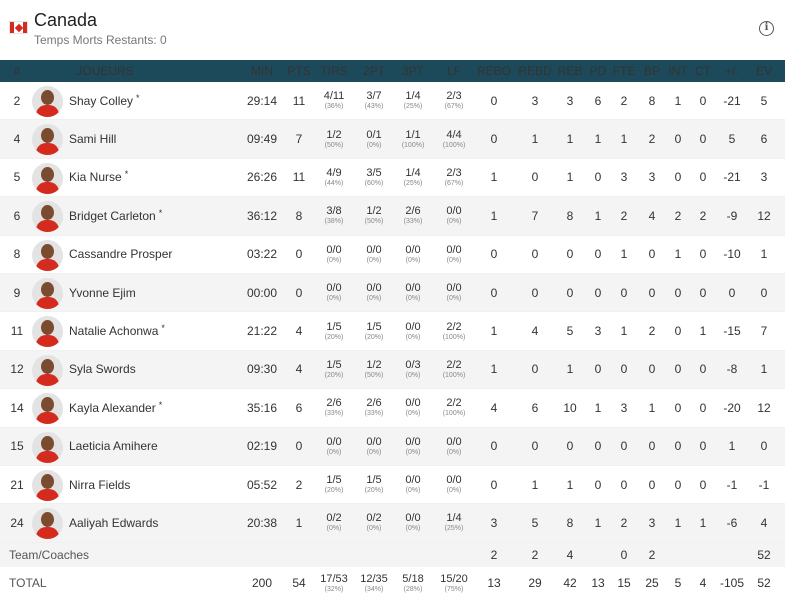 This screenshot has width=785, height=601. Describe the element at coordinates (105, 71) in the screenshot. I see `players-header: JOUEURS` at that location.